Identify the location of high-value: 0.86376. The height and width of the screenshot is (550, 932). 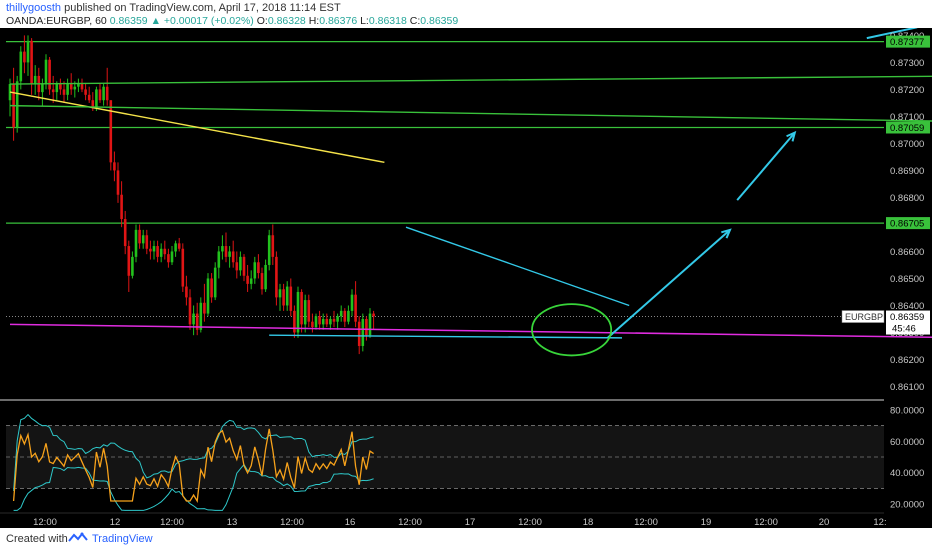
(338, 21).